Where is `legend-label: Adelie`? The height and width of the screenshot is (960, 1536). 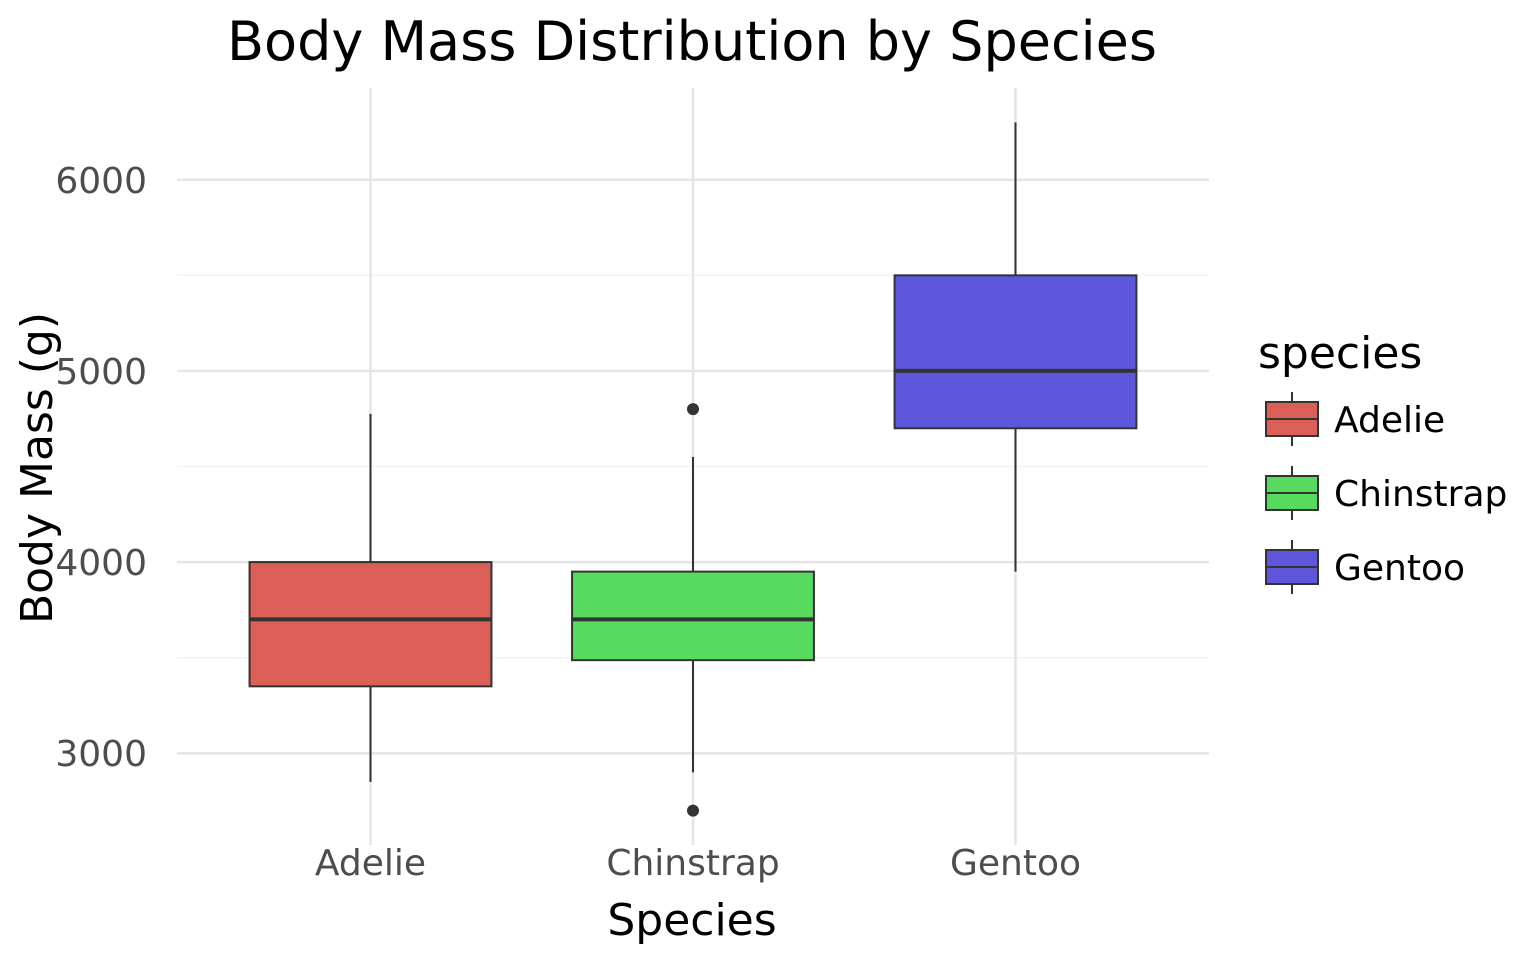
legend-label: Adelie is located at coordinates (1389, 420).